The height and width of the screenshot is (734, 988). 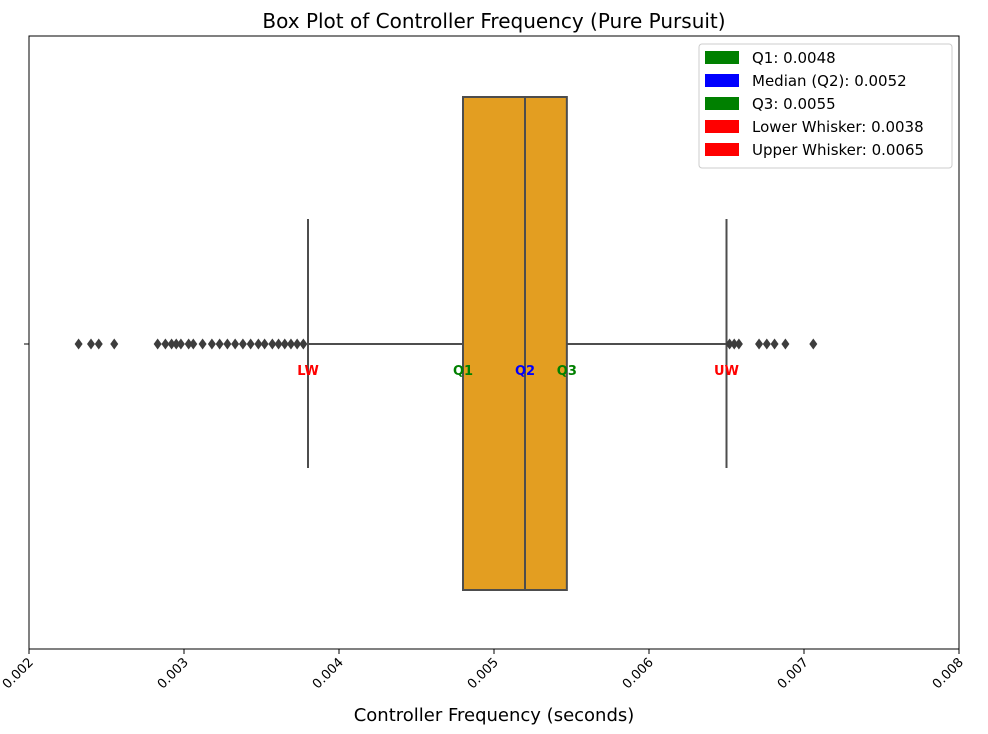 What do you see at coordinates (948, 673) in the screenshot?
I see `x-tick-label: 0.008` at bounding box center [948, 673].